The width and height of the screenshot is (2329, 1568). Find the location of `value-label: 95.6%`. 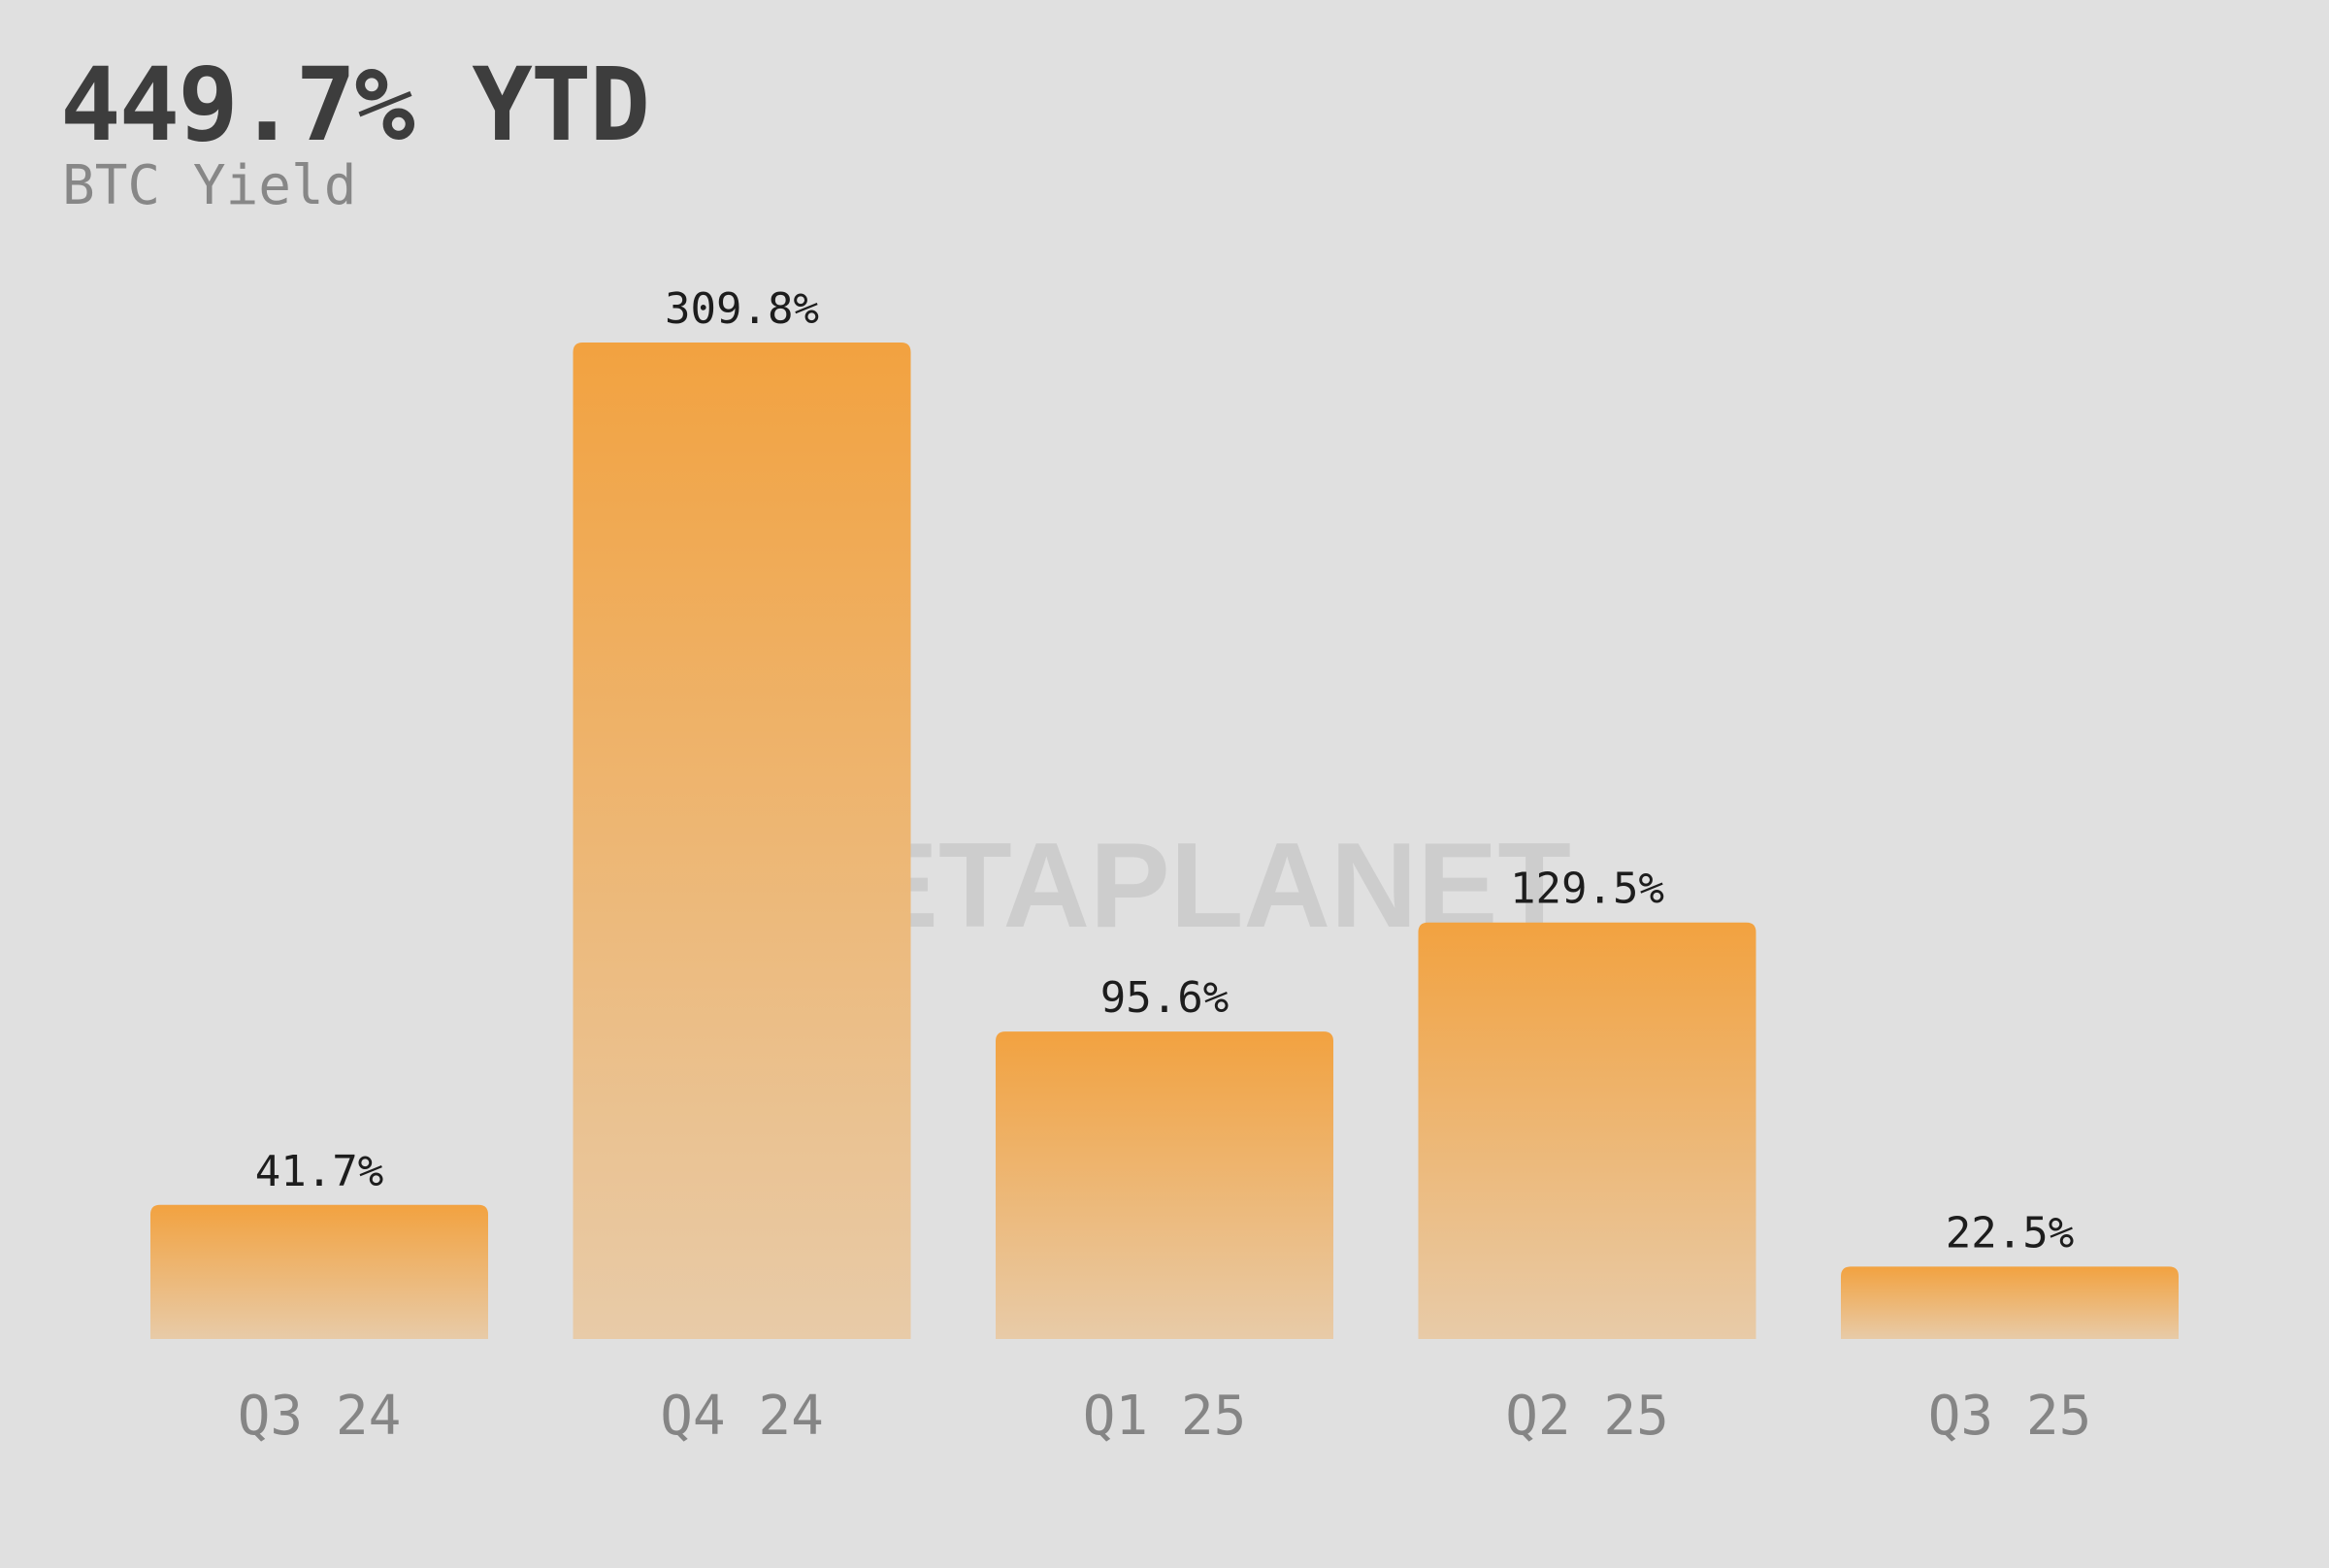

value-label: 95.6% is located at coordinates (1164, 998).